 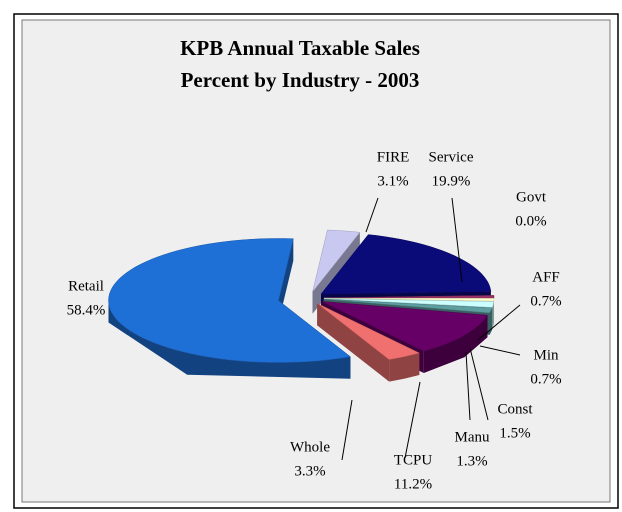 I want to click on slice-label: Retail, so click(x=86, y=286).